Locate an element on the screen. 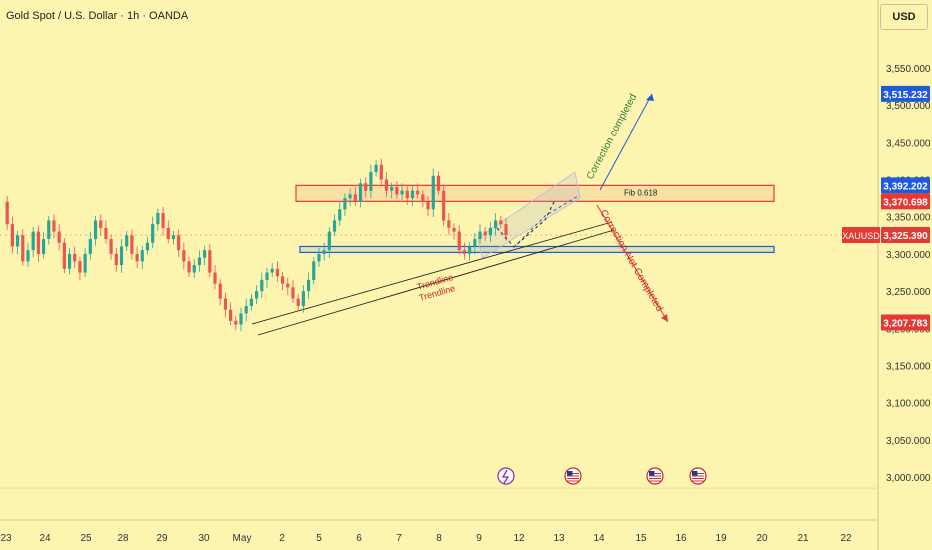 Image resolution: width=932 pixels, height=550 pixels. x-tick-label: 13 is located at coordinates (559, 538).